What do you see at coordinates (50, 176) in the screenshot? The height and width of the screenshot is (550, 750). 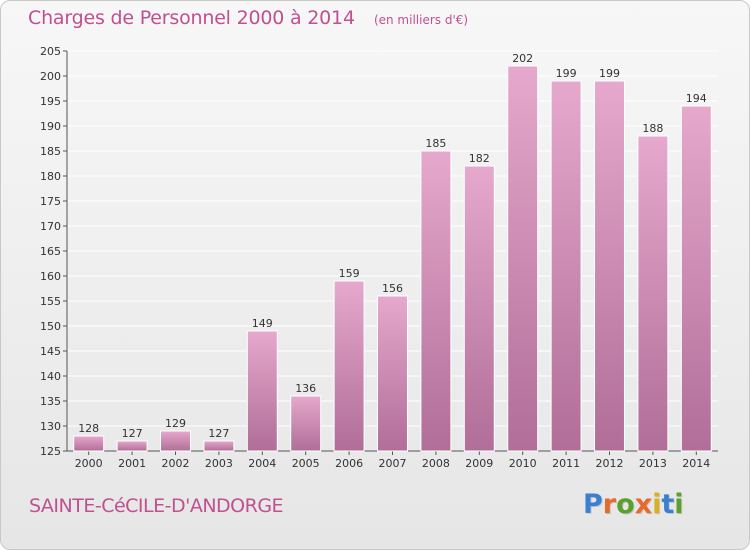 I see `y-tick-label: 180` at bounding box center [50, 176].